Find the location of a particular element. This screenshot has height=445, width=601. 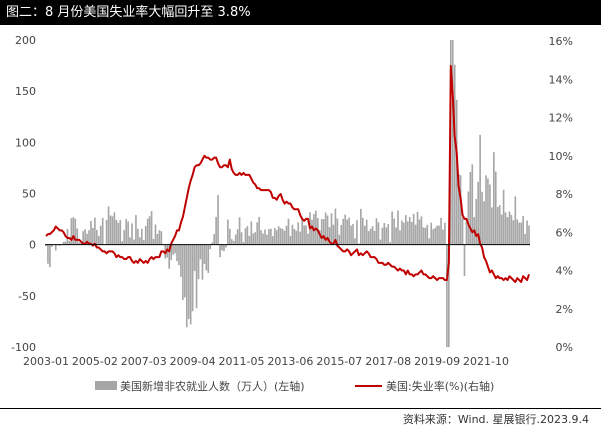

y-right-tick-label: 0% is located at coordinates (564, 347).